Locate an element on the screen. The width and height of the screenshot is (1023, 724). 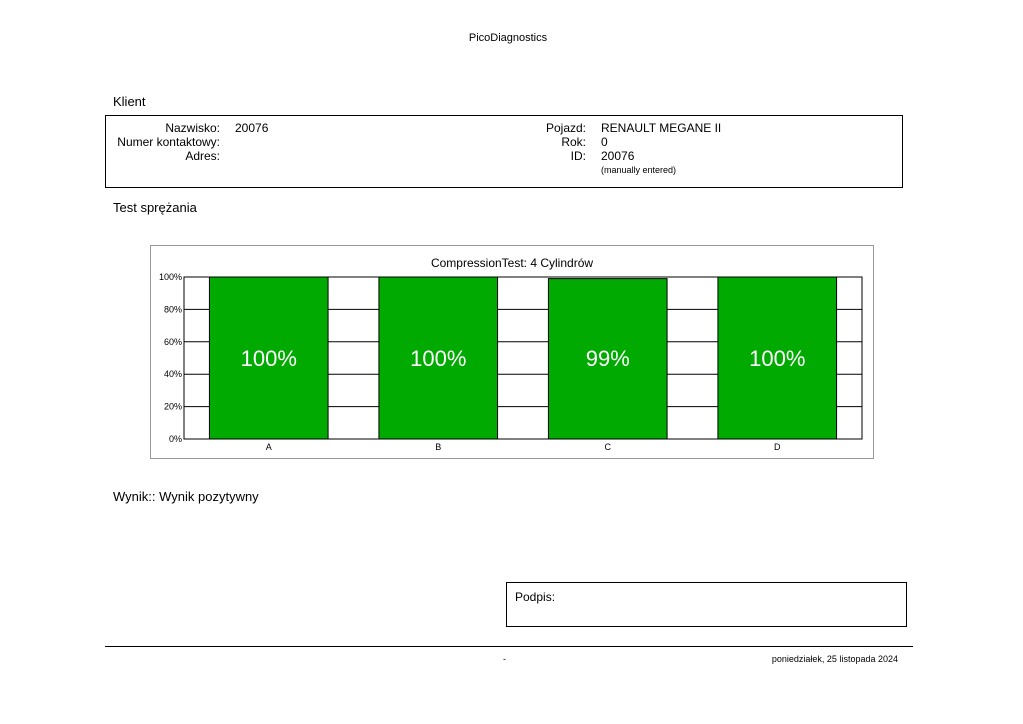
x-tick-label-A: A is located at coordinates (269, 447).